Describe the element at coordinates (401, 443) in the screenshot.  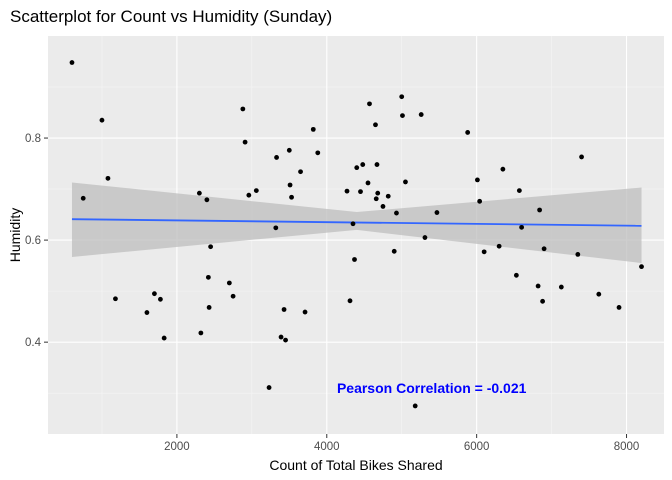
I see `x-axis: 2000 4000 6000 8000` at that location.